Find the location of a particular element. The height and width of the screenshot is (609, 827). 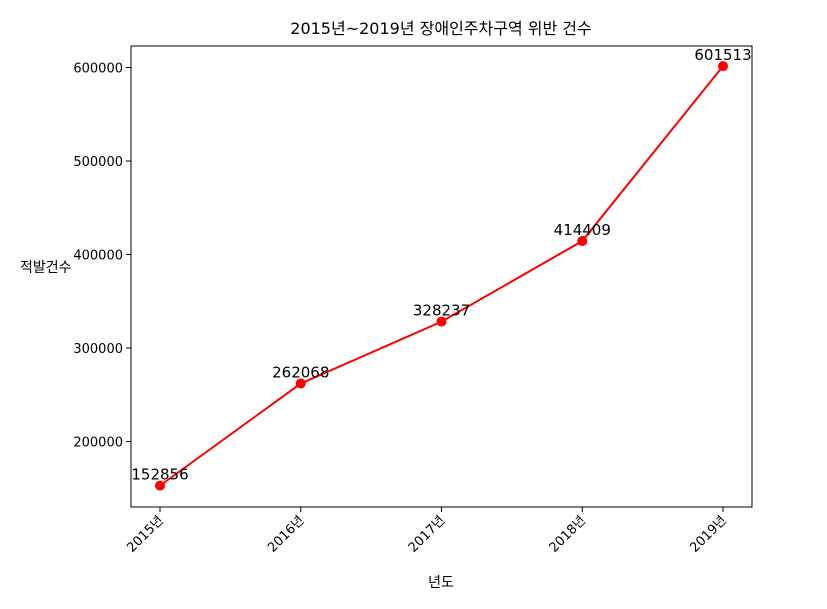

x-axis: 2015년 2016년 2017년 2018년 2019년 is located at coordinates (427, 531).